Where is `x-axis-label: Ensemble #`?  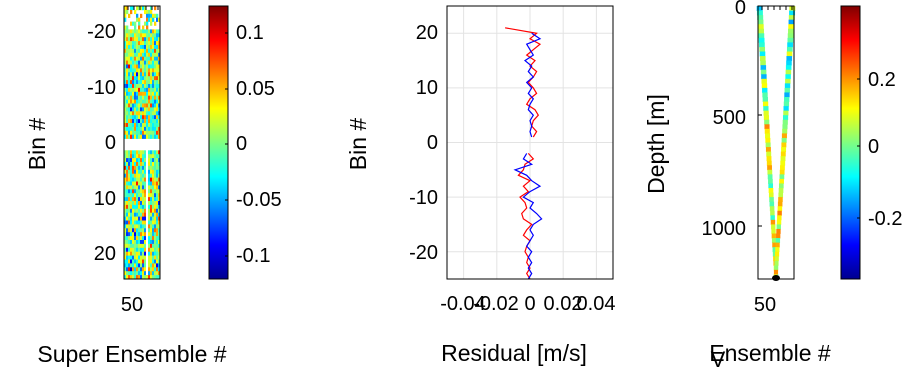
x-axis-label: Ensemble # is located at coordinates (770, 353).